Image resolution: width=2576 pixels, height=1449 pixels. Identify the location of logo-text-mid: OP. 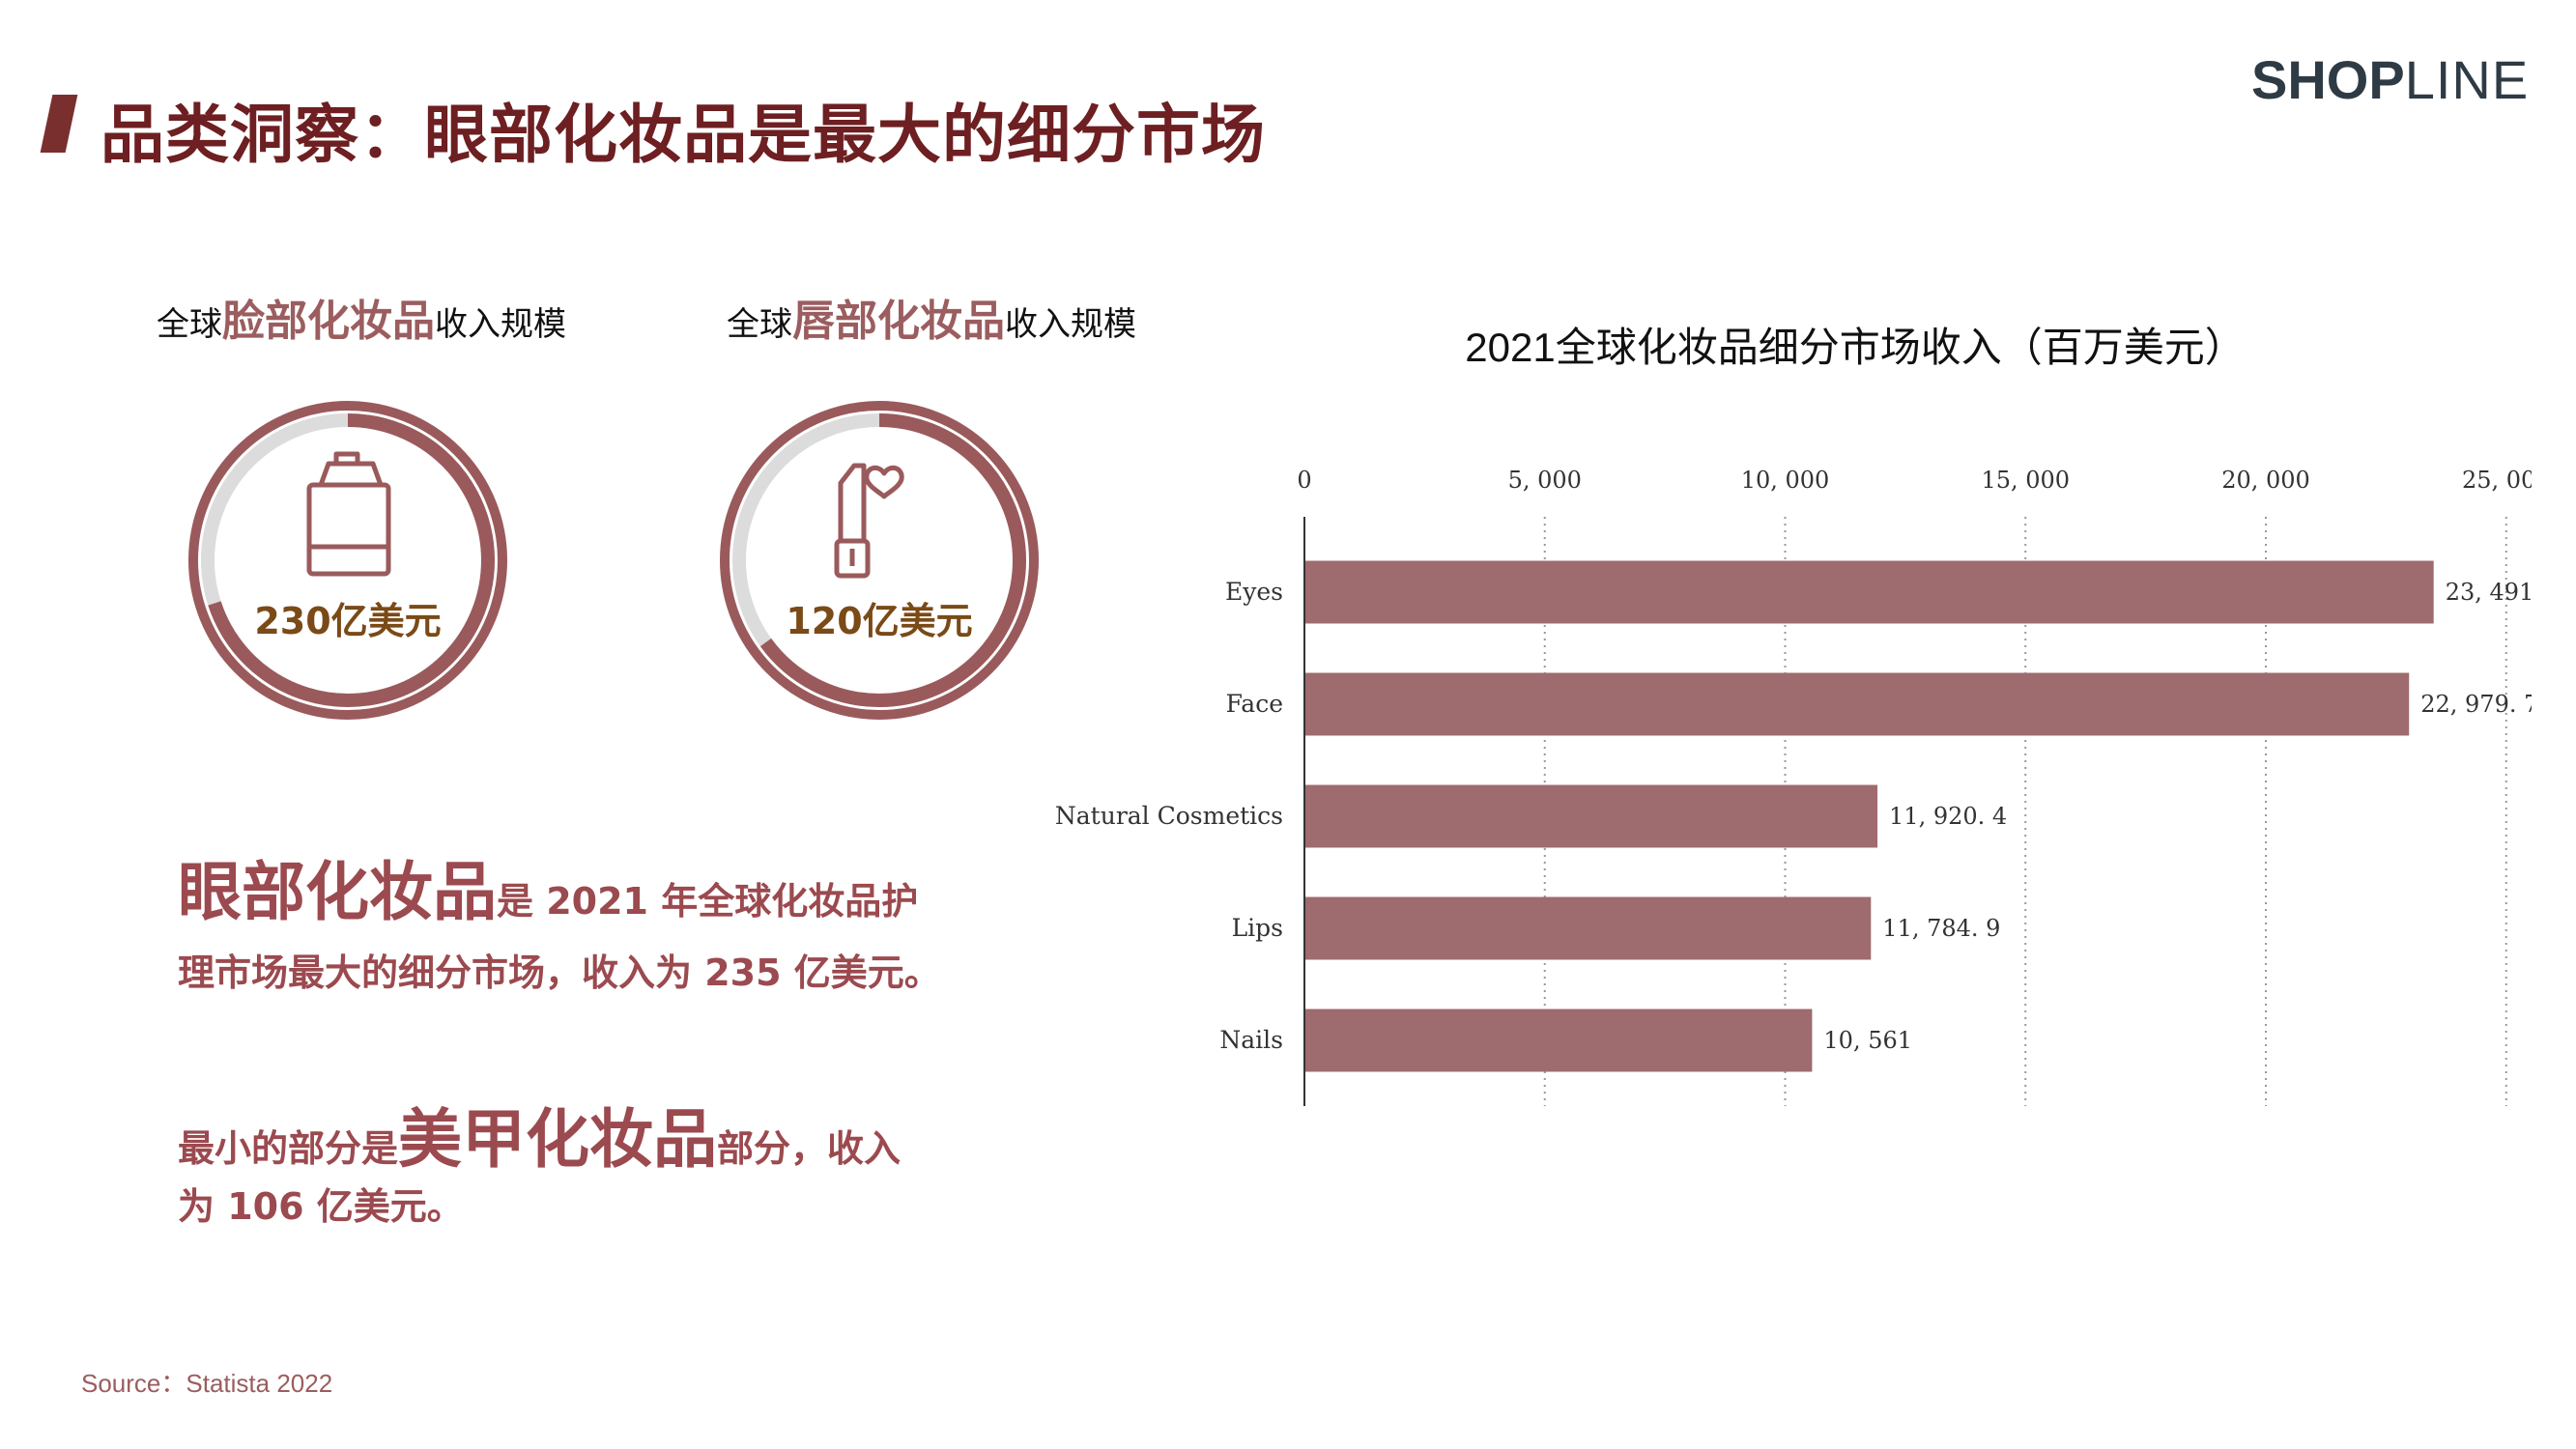
(2366, 79).